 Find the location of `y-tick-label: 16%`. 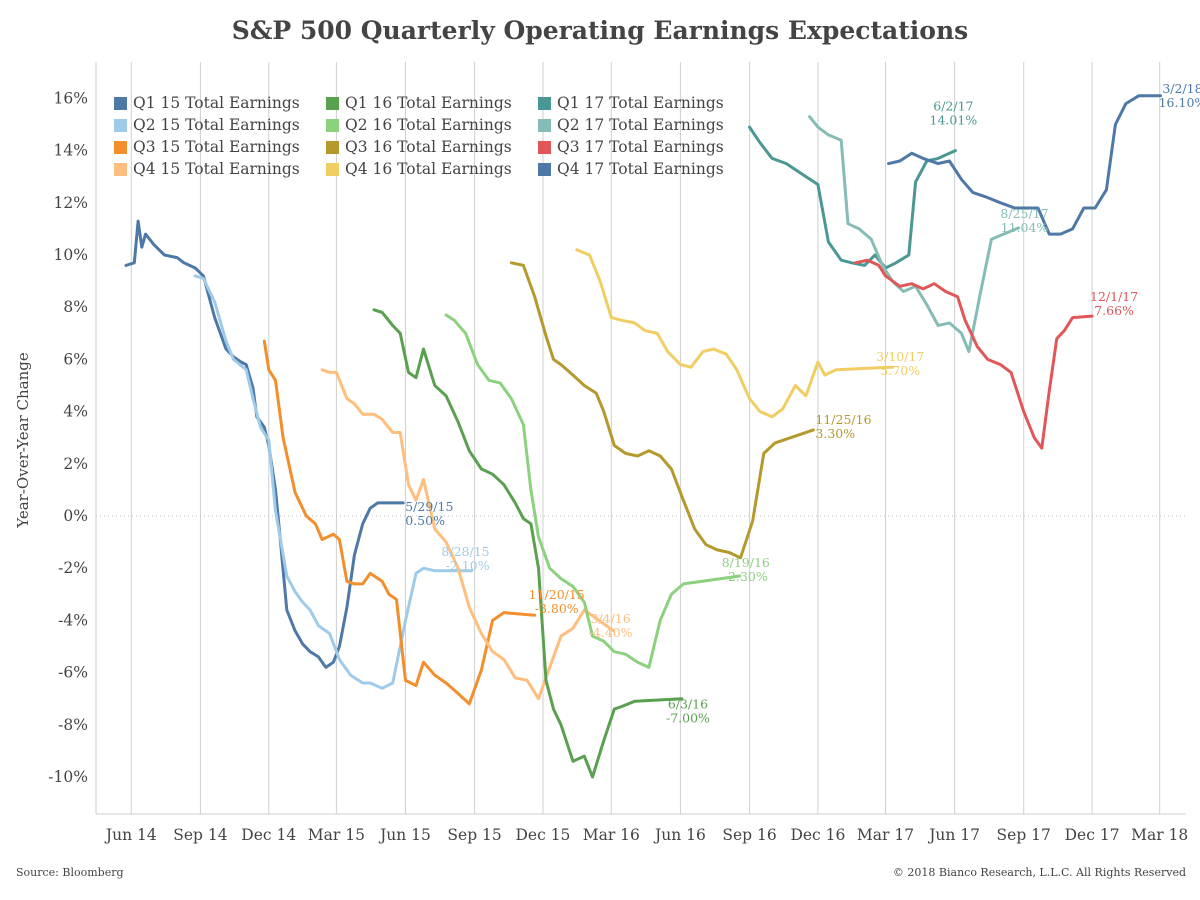

y-tick-label: 16% is located at coordinates (71, 98).